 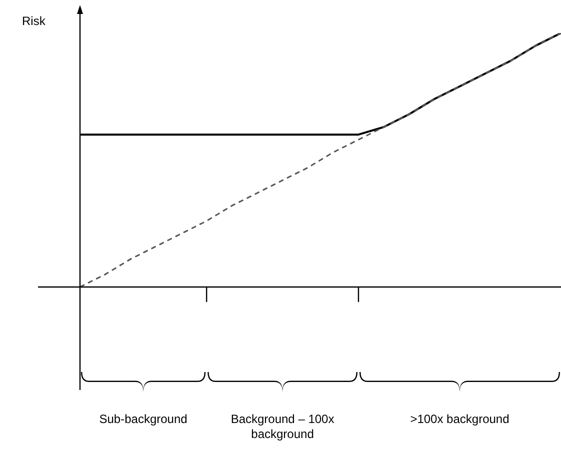 I want to click on y-axis-title: Risk, so click(x=34, y=21).